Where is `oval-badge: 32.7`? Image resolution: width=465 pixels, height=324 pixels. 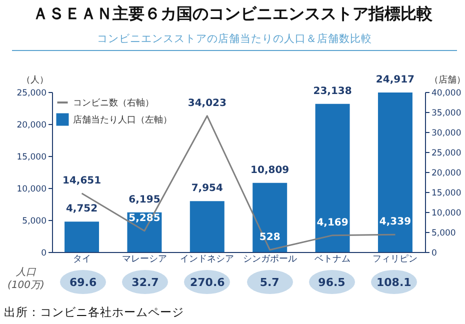 oval-badge: 32.7 is located at coordinates (145, 282).